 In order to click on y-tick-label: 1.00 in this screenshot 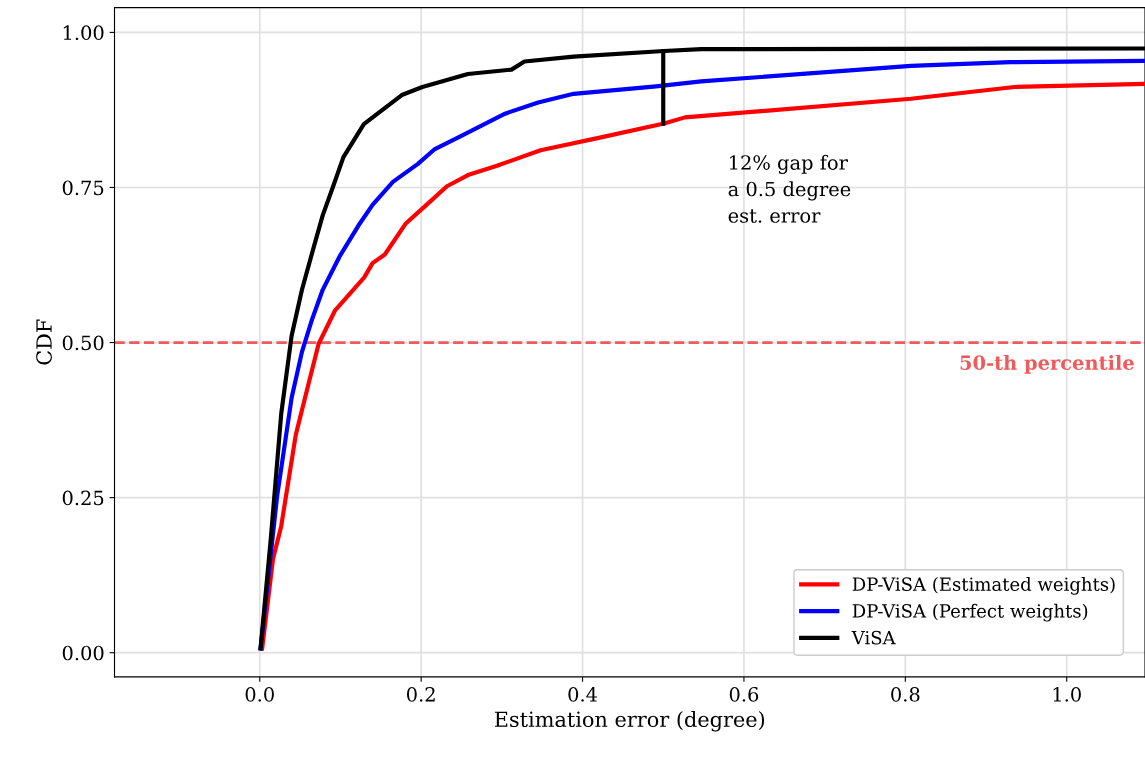, I will do `click(83, 33)`.